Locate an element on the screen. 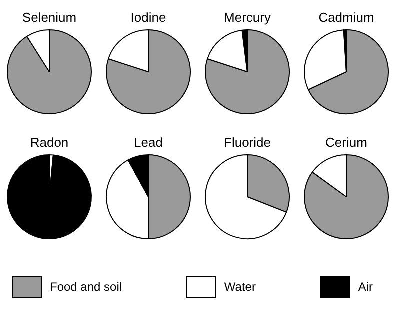 The image size is (397, 313). chart-title: Iodine is located at coordinates (148, 17).